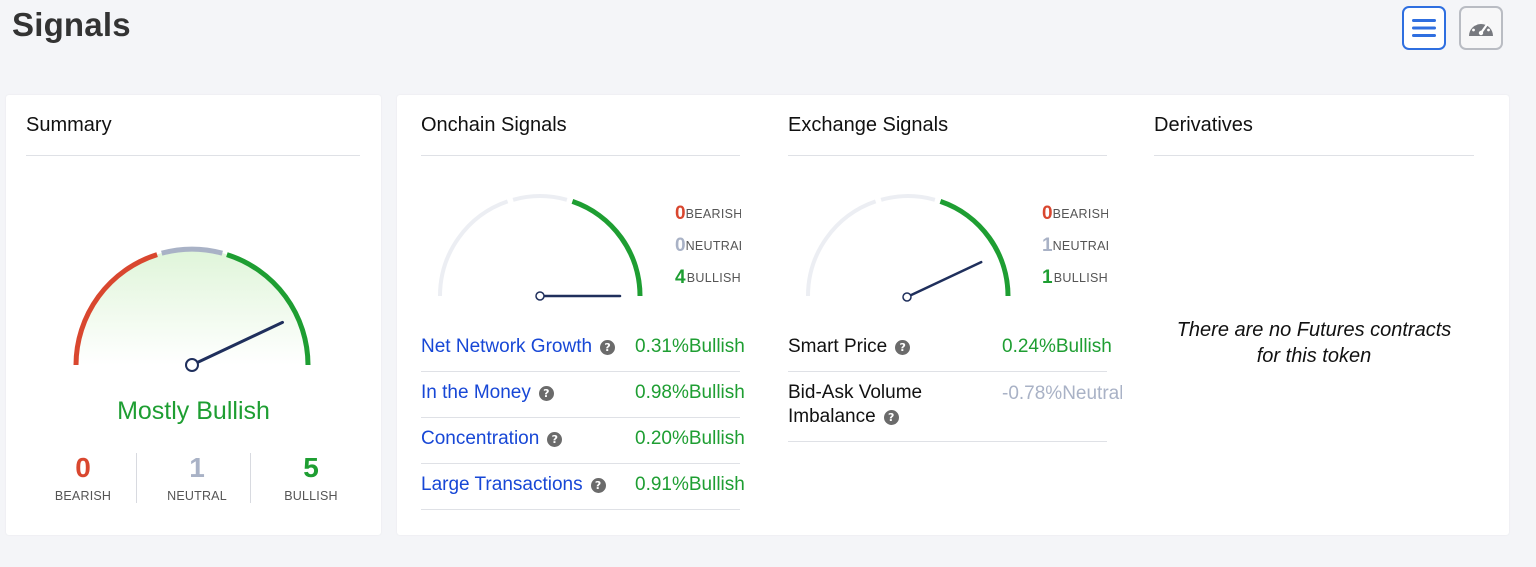 The width and height of the screenshot is (1536, 567). What do you see at coordinates (908, 248) in the screenshot?
I see `exchange-gauge` at bounding box center [908, 248].